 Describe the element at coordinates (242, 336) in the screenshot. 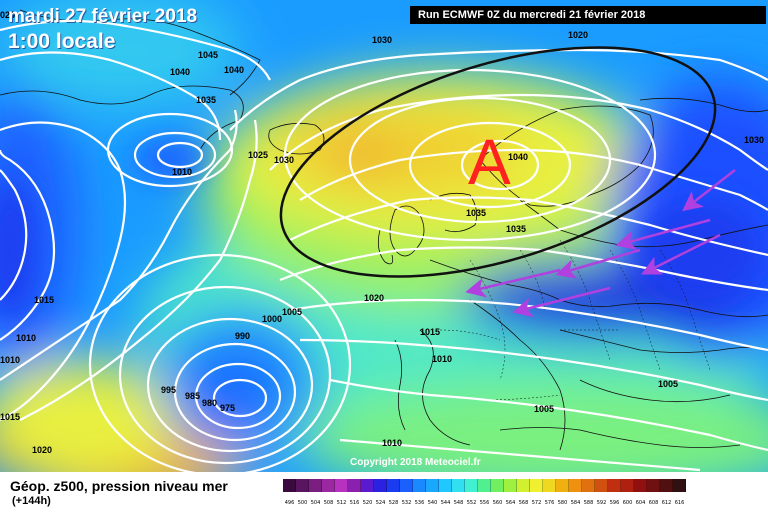

I see `isobar-label: 990` at that location.